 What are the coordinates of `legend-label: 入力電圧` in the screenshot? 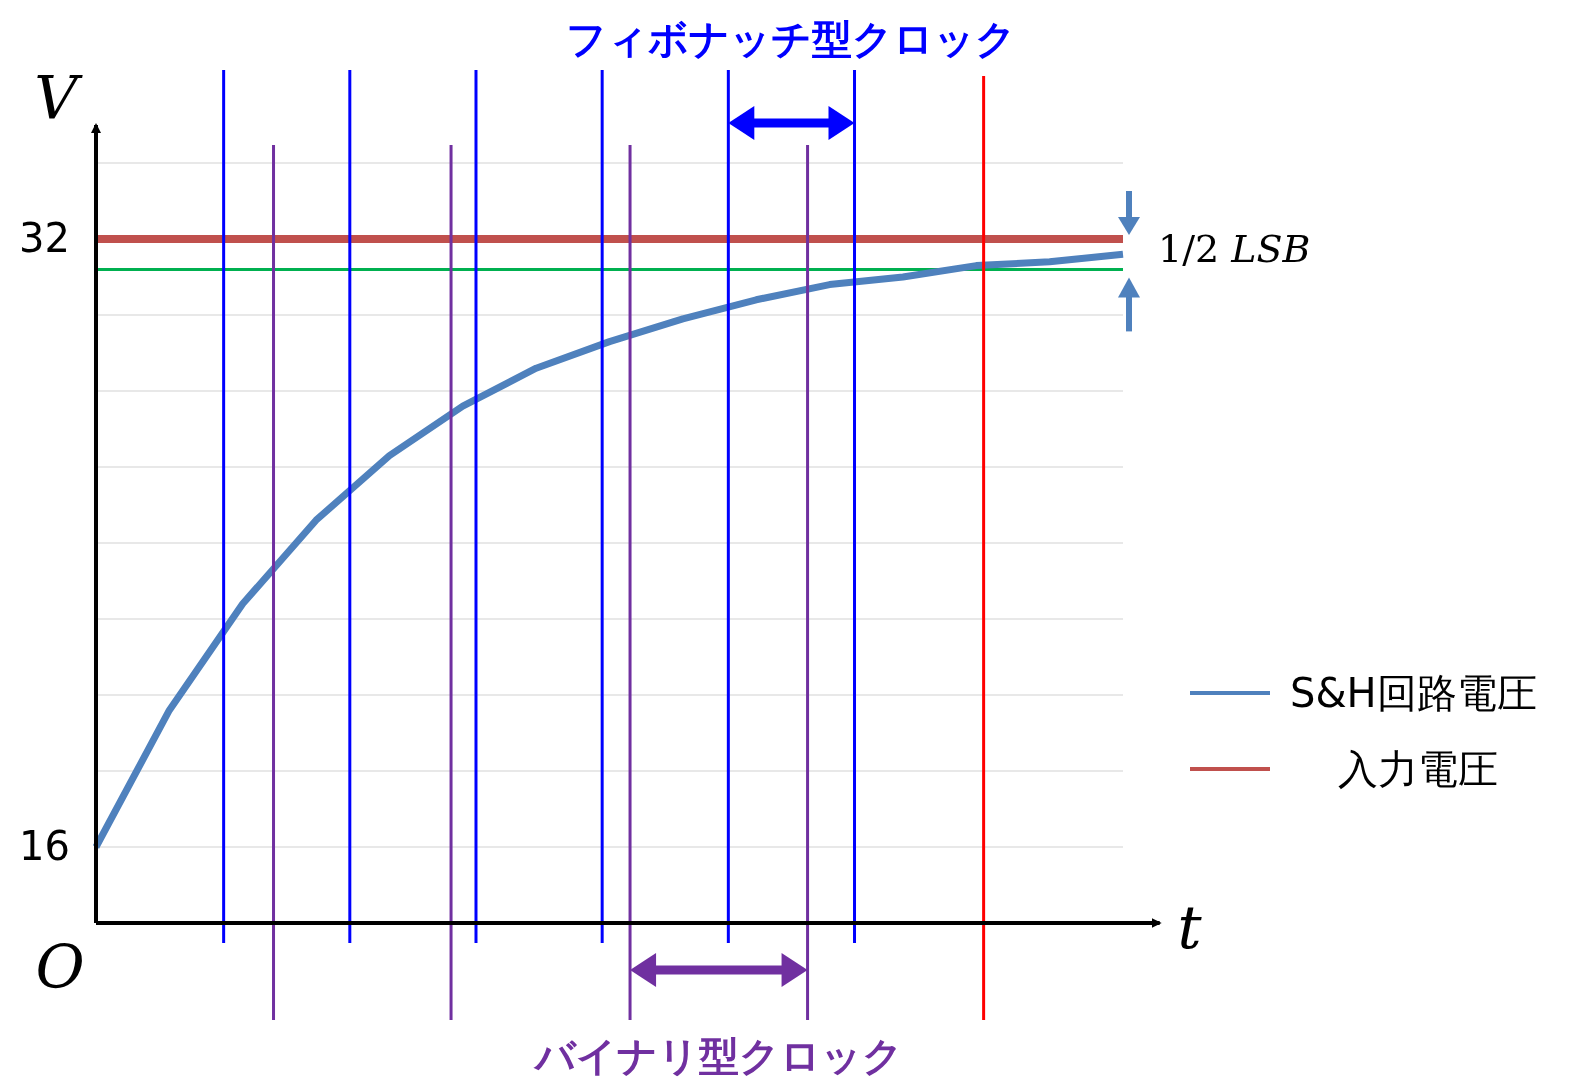 It's located at (1418, 769).